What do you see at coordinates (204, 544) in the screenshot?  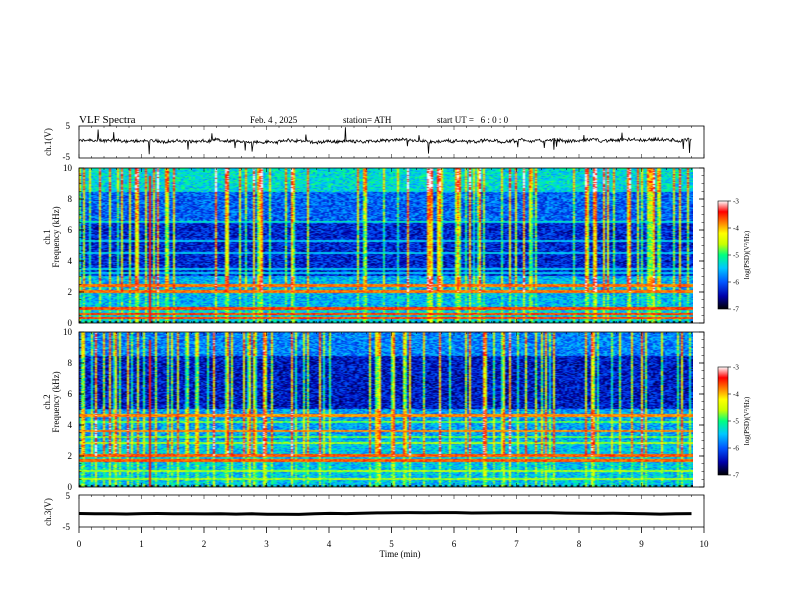 I see `x-tick-label: 2` at bounding box center [204, 544].